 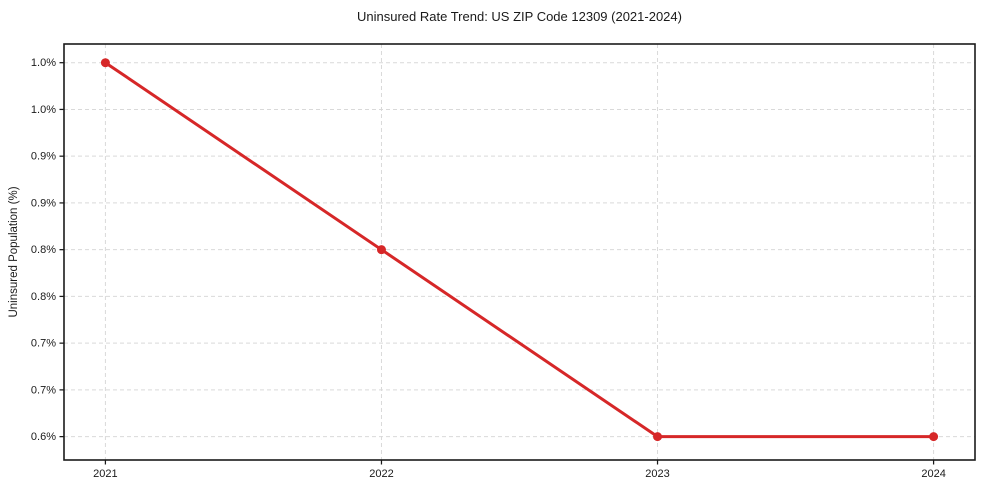 What do you see at coordinates (381, 474) in the screenshot?
I see `x-tick-label: 2022` at bounding box center [381, 474].